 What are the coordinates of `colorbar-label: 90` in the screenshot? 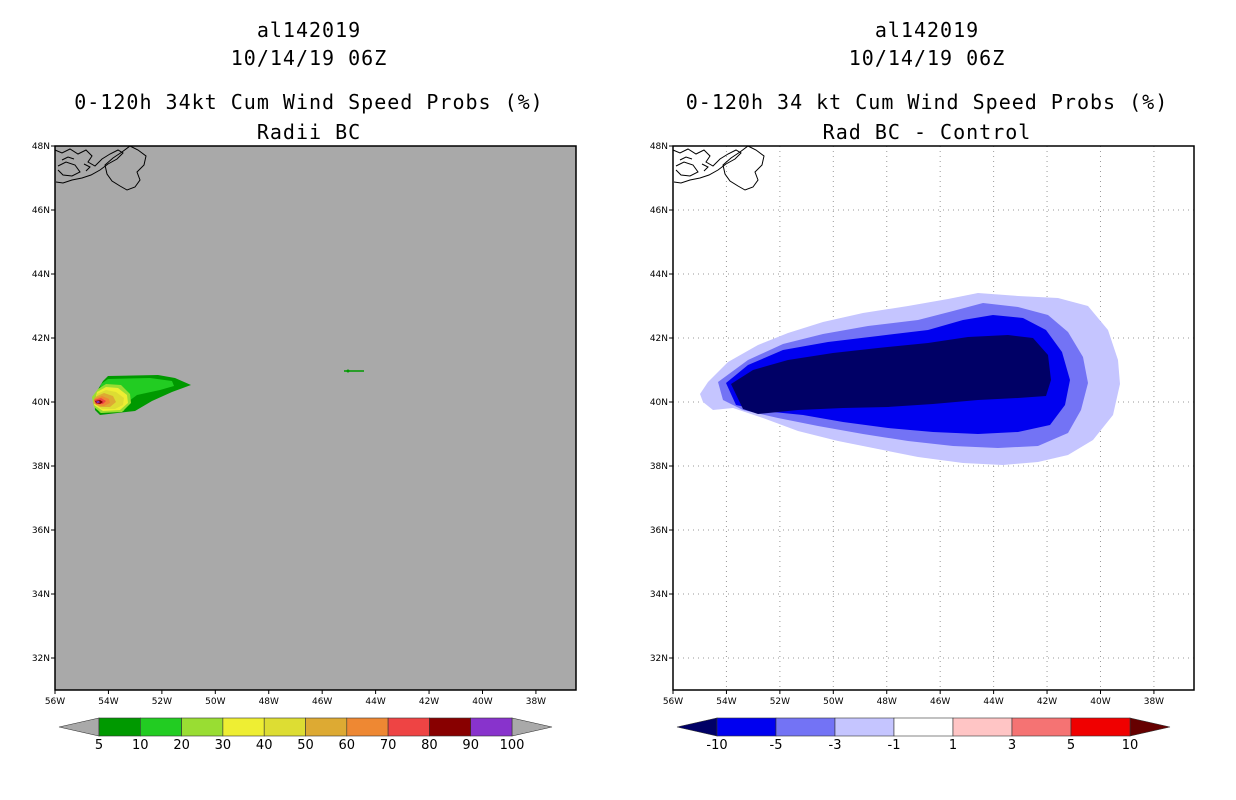 It's located at (470, 745).